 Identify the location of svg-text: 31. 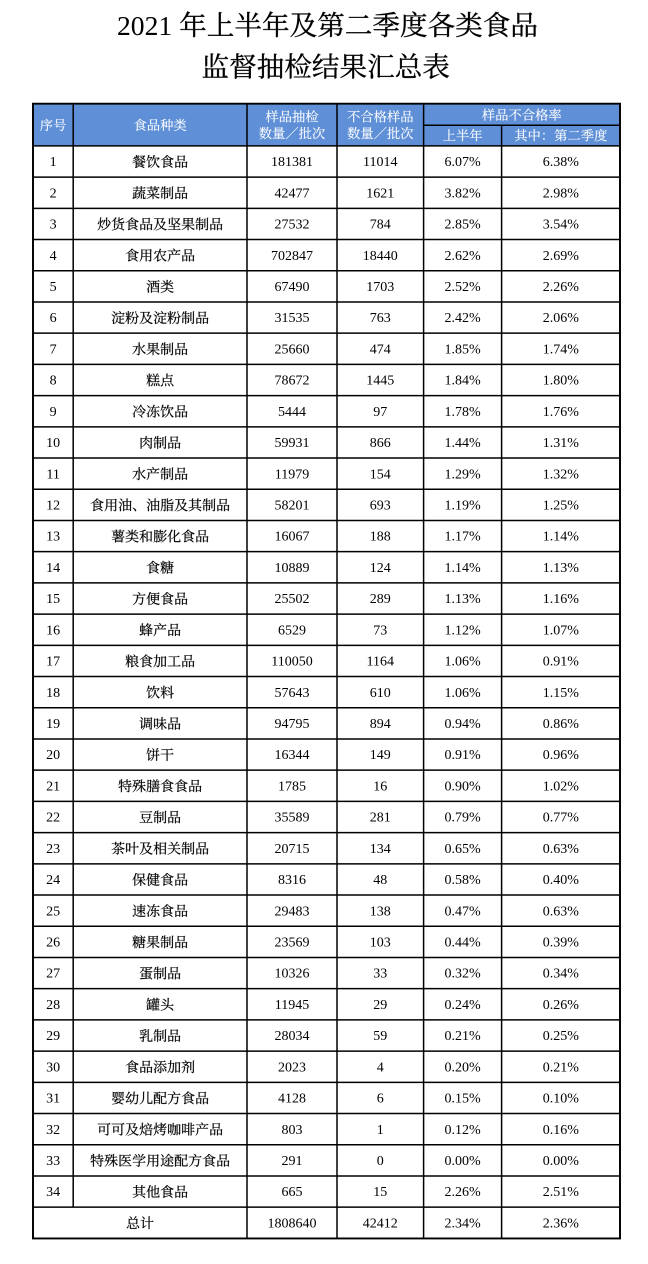
(53, 1099).